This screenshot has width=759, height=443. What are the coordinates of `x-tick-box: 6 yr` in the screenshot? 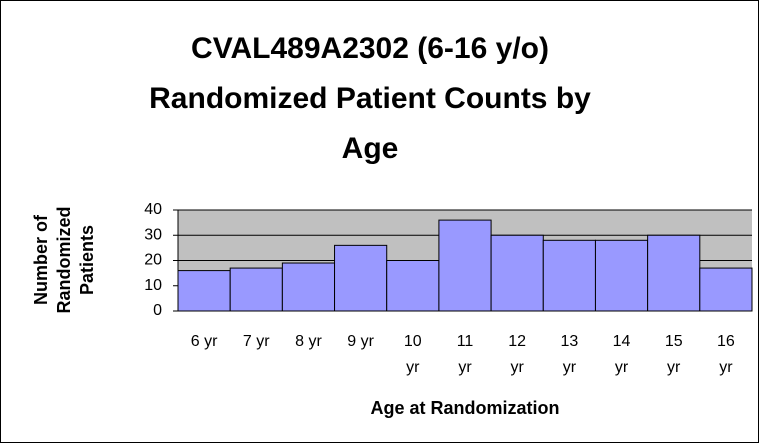 It's located at (204, 341).